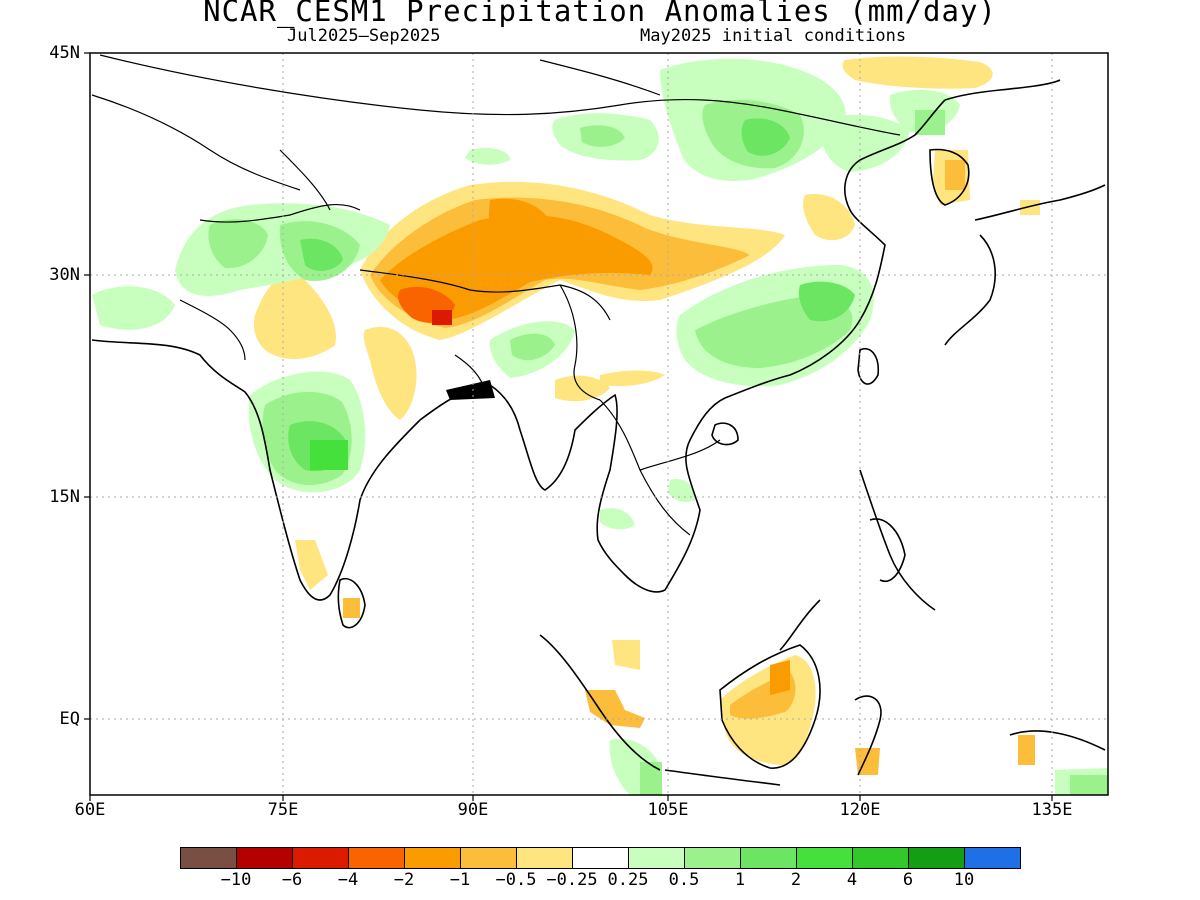 The image size is (1200, 900). I want to click on color-legend-bar, so click(600, 858).